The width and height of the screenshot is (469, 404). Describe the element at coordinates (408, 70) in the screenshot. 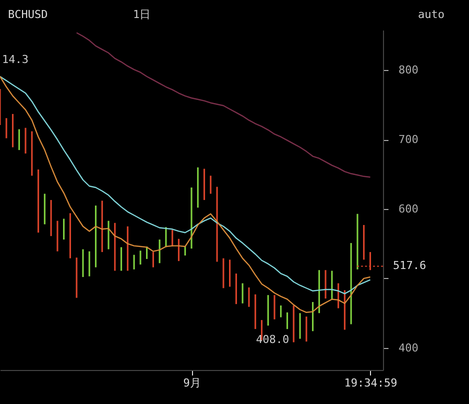

I see `y-tick-label: 800` at that location.